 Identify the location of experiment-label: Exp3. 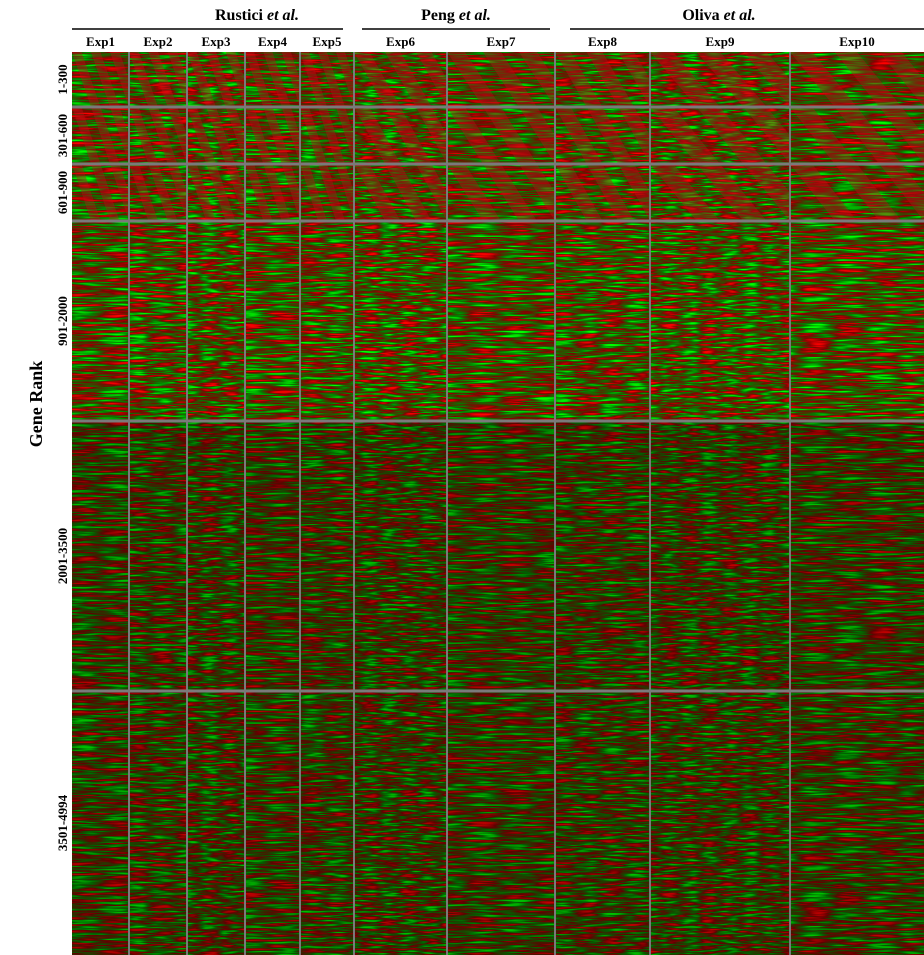
(216, 41).